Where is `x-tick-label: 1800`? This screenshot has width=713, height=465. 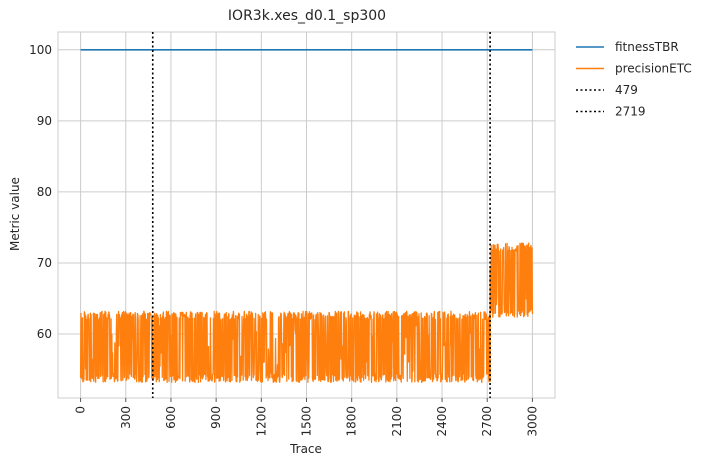 x-tick-label: 1800 is located at coordinates (352, 421).